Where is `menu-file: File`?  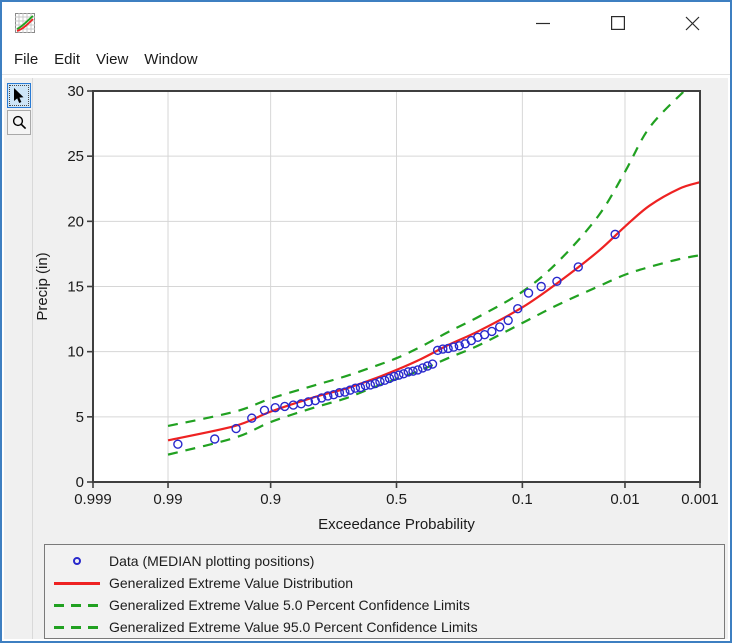
menu-file: File is located at coordinates (26, 59).